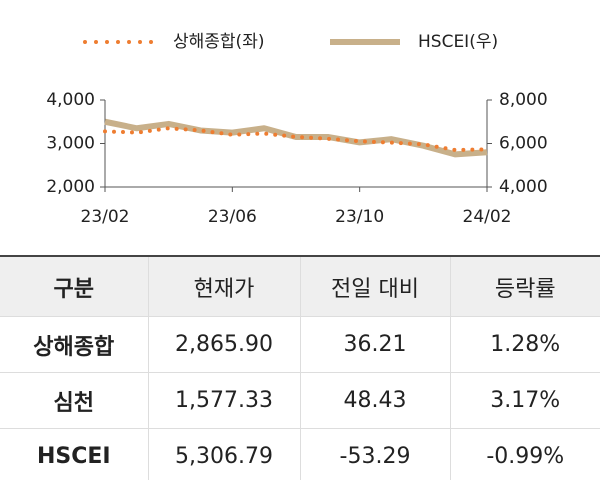 Image resolution: width=600 pixels, height=480 pixels. I want to click on table-row: 심천 1,577.33 48.43 3.17%, so click(300, 400).